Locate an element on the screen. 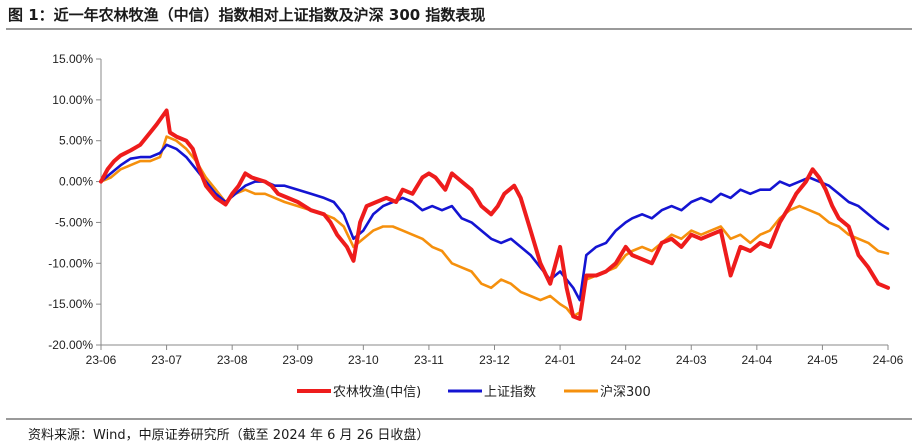 The height and width of the screenshot is (448, 920). source-divider is located at coordinates (459, 419).